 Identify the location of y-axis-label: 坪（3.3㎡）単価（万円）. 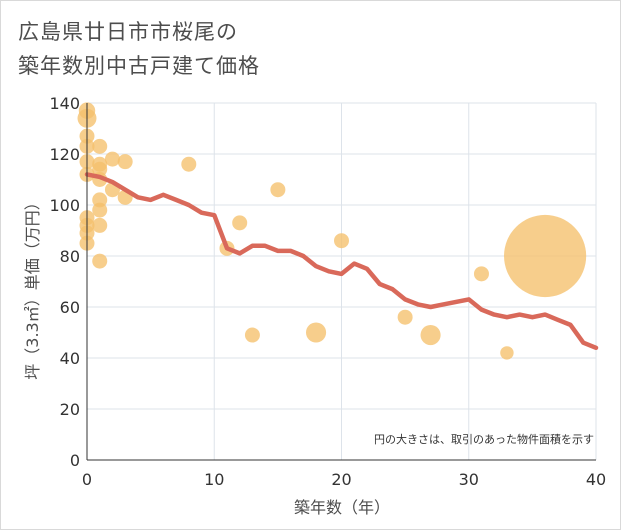
(32, 286).